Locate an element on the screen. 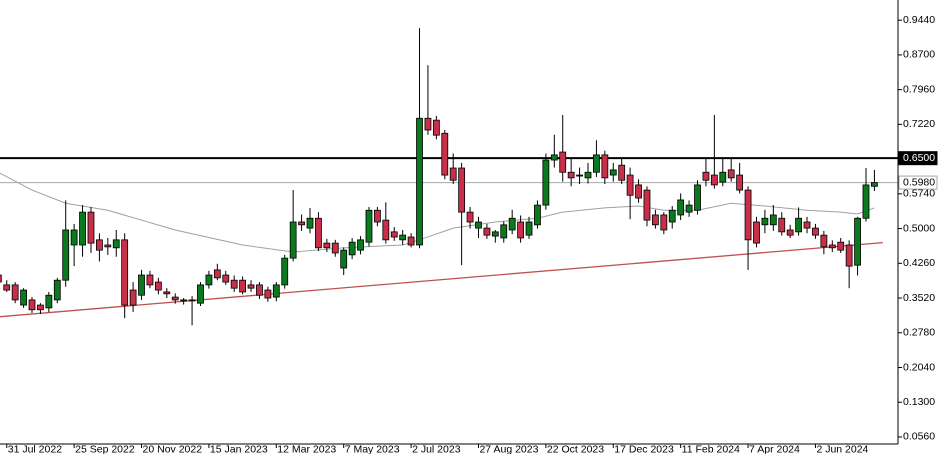 The width and height of the screenshot is (940, 454). x-tick-label: 22 Oct 2023 is located at coordinates (575, 448).